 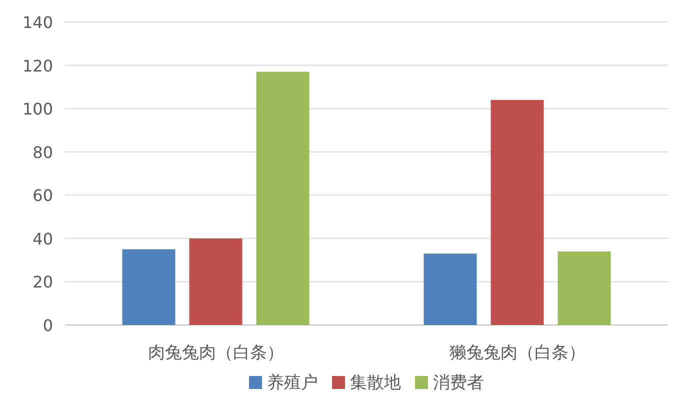 I want to click on x-tick-label: 獭兔兔肉（白条）, so click(x=517, y=353).